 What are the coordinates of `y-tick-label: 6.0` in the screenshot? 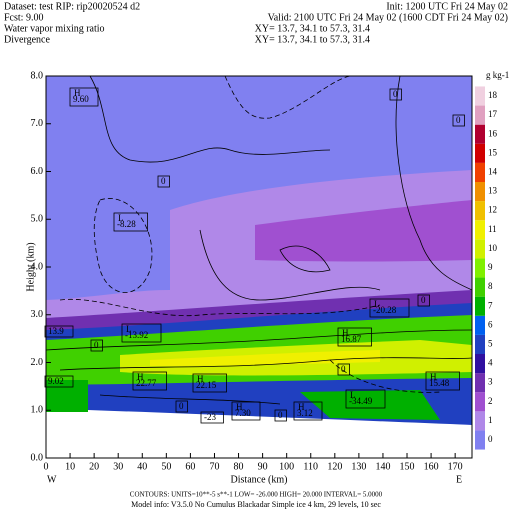 It's located at (37, 171).